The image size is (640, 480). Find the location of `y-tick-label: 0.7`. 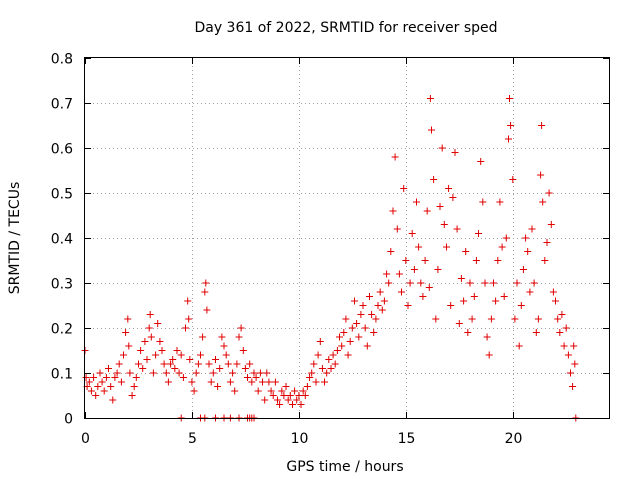

y-tick-label: 0.7 is located at coordinates (62, 105).